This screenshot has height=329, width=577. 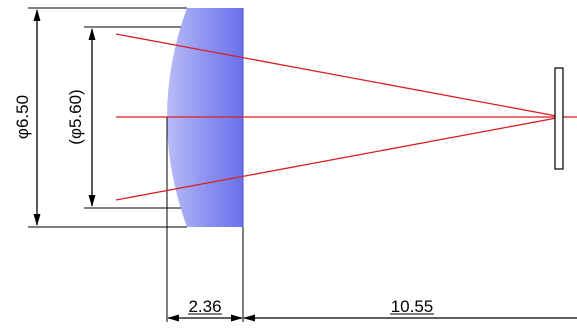 I want to click on focal-distance-label: 10.55, so click(x=412, y=306).